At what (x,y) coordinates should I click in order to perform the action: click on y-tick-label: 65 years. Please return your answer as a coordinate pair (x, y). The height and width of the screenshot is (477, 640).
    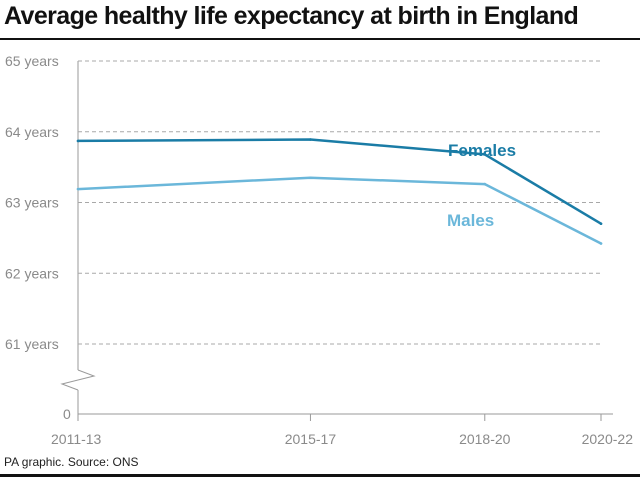
    Looking at the image, I should click on (32, 61).